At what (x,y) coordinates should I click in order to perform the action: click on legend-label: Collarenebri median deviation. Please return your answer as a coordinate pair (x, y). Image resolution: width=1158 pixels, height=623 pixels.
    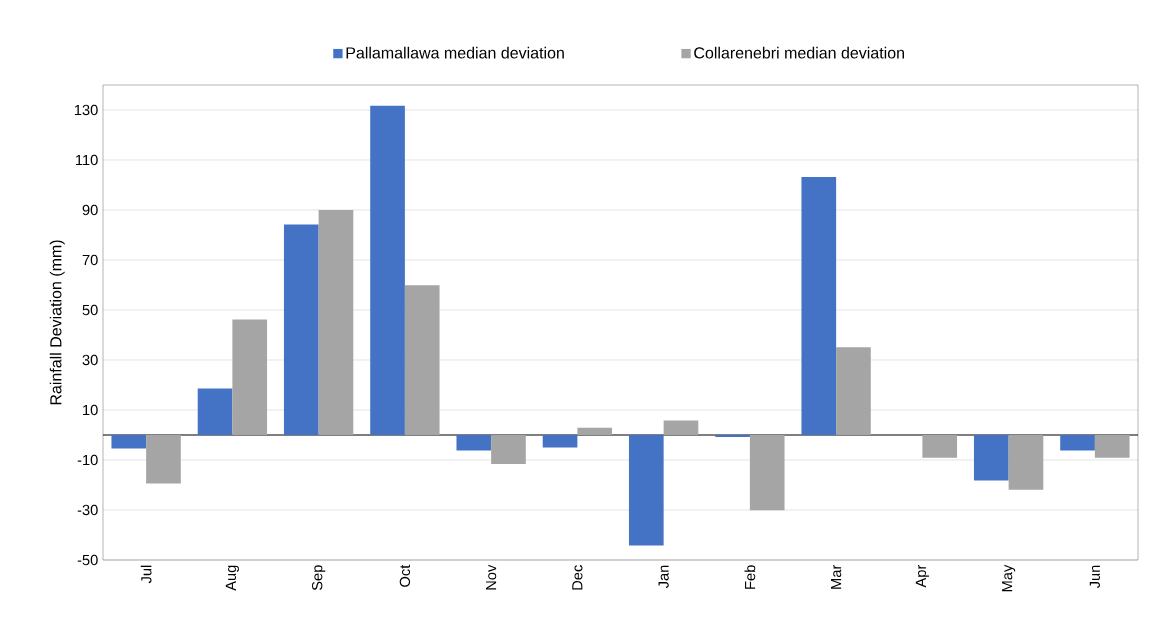
    Looking at the image, I should click on (799, 52).